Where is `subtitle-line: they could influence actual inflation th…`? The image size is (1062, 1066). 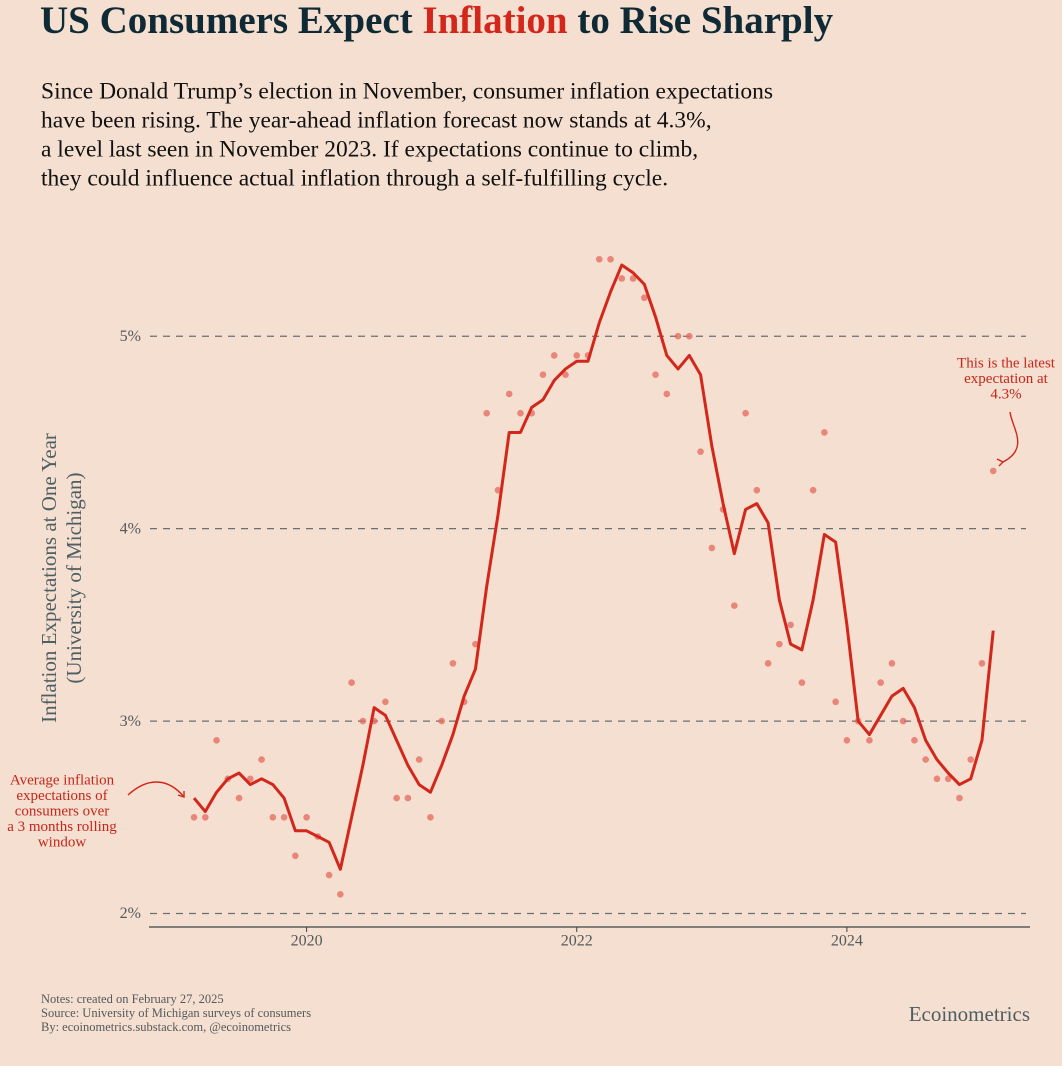
subtitle-line: they could influence actual inflation th… is located at coordinates (354, 178).